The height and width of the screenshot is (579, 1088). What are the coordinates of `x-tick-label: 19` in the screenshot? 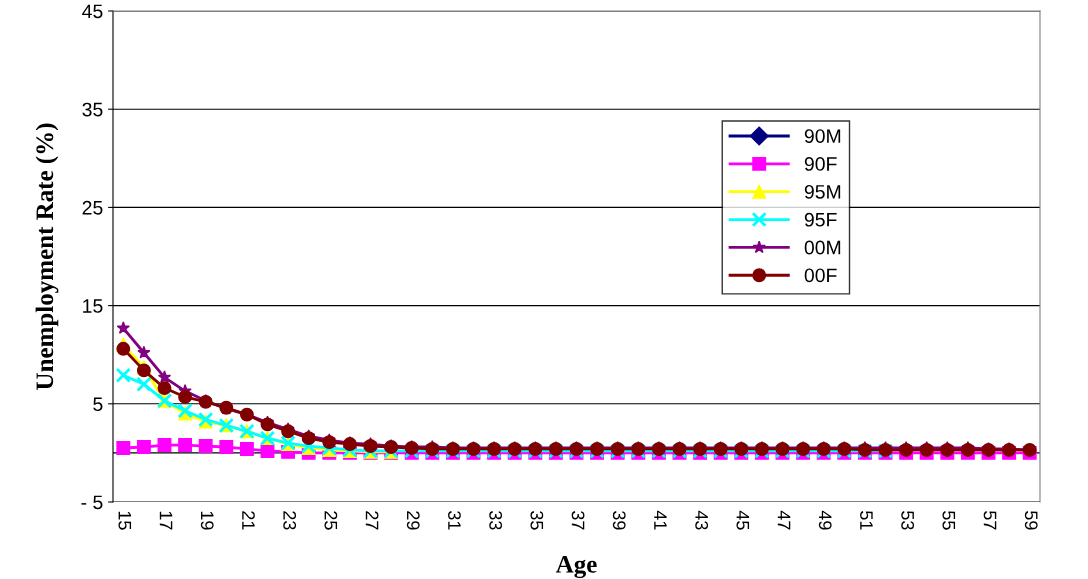 It's located at (207, 520).